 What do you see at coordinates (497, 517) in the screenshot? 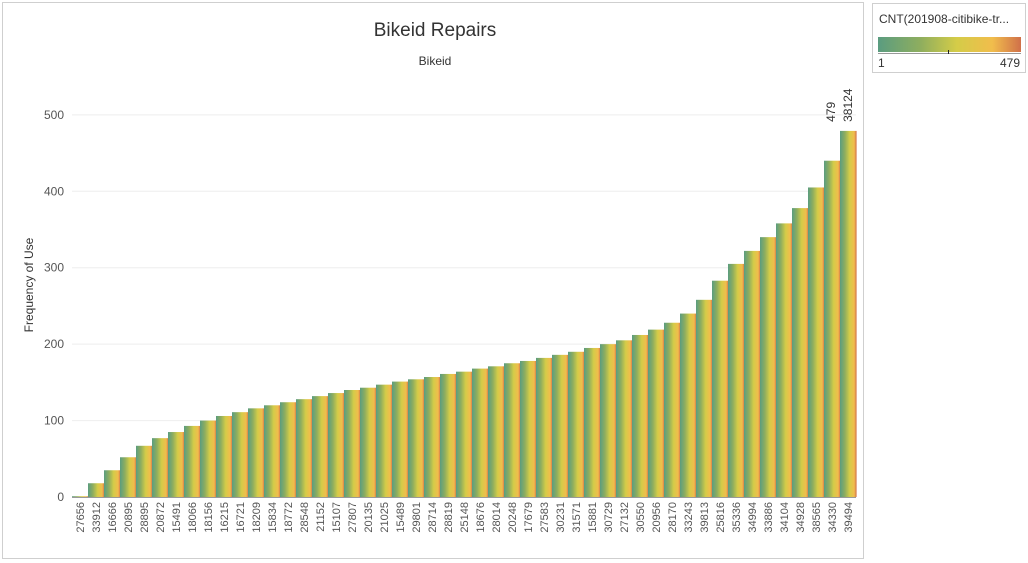
I see `x-tick-label: 28014` at bounding box center [497, 517].